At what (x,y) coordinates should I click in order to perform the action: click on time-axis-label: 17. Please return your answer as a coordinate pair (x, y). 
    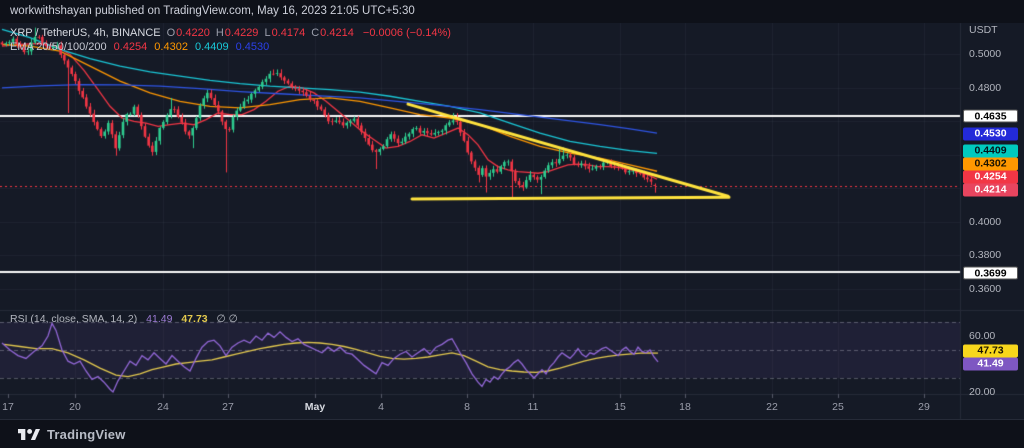
    Looking at the image, I should click on (8, 407).